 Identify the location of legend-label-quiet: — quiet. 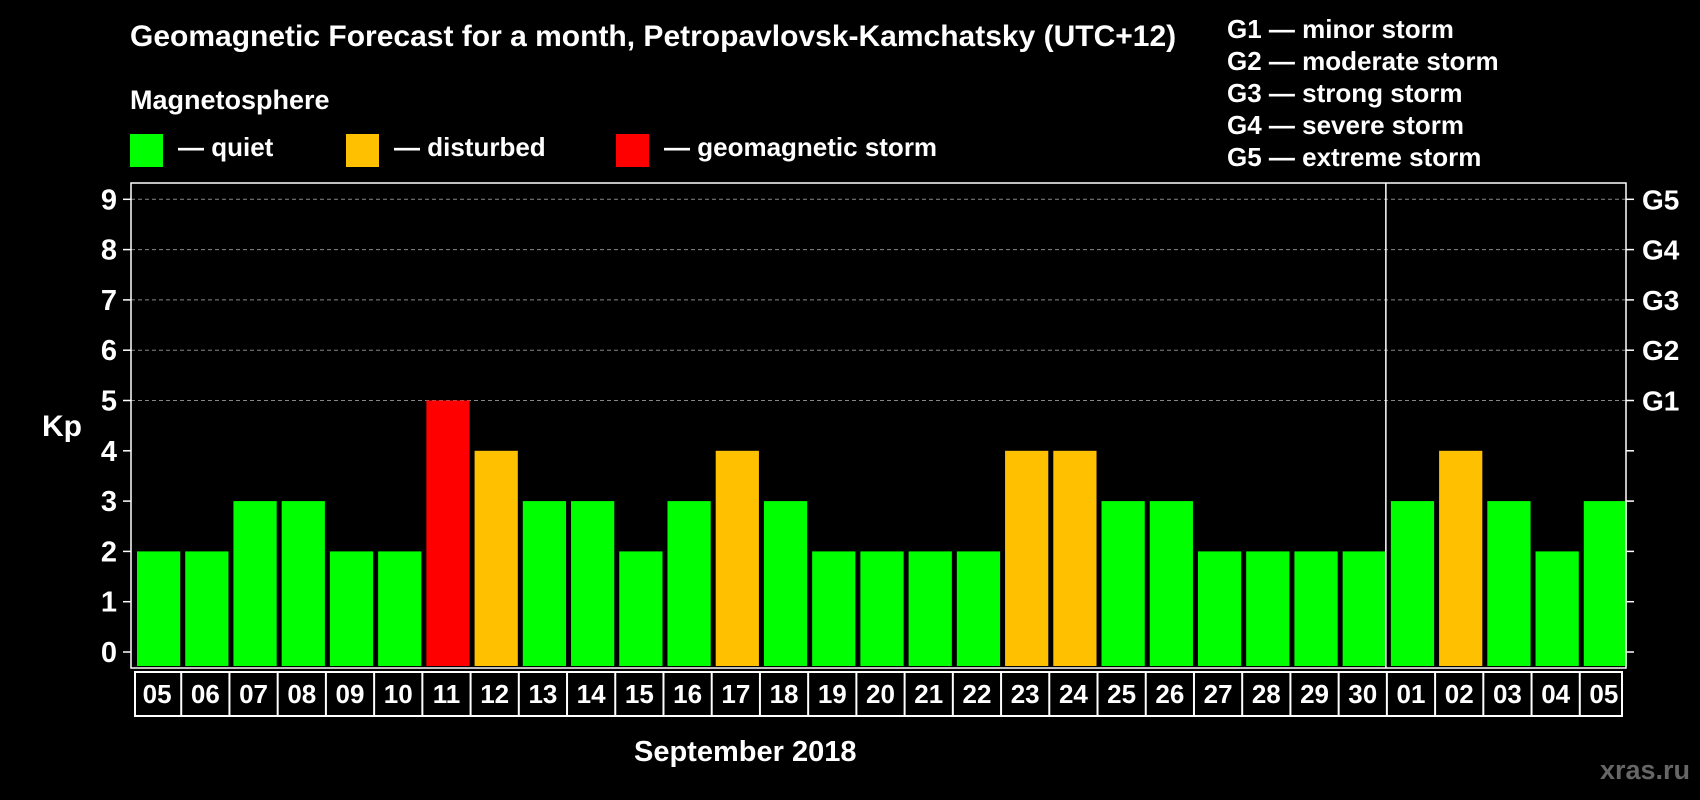
(226, 147).